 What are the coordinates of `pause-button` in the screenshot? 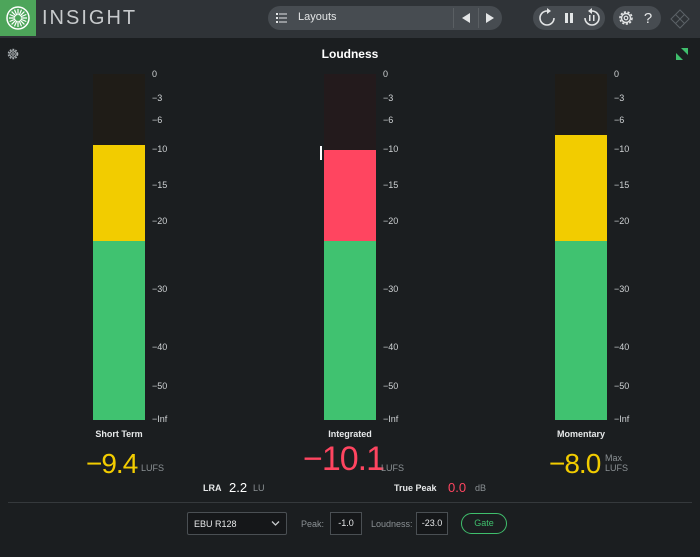 It's located at (569, 18).